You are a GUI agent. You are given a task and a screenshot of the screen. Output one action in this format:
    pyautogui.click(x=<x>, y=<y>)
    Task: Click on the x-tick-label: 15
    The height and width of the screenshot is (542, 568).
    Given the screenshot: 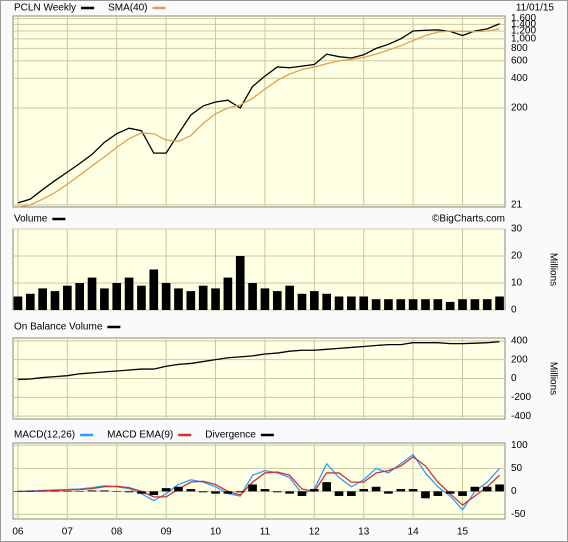 What is the action you would take?
    pyautogui.click(x=463, y=532)
    